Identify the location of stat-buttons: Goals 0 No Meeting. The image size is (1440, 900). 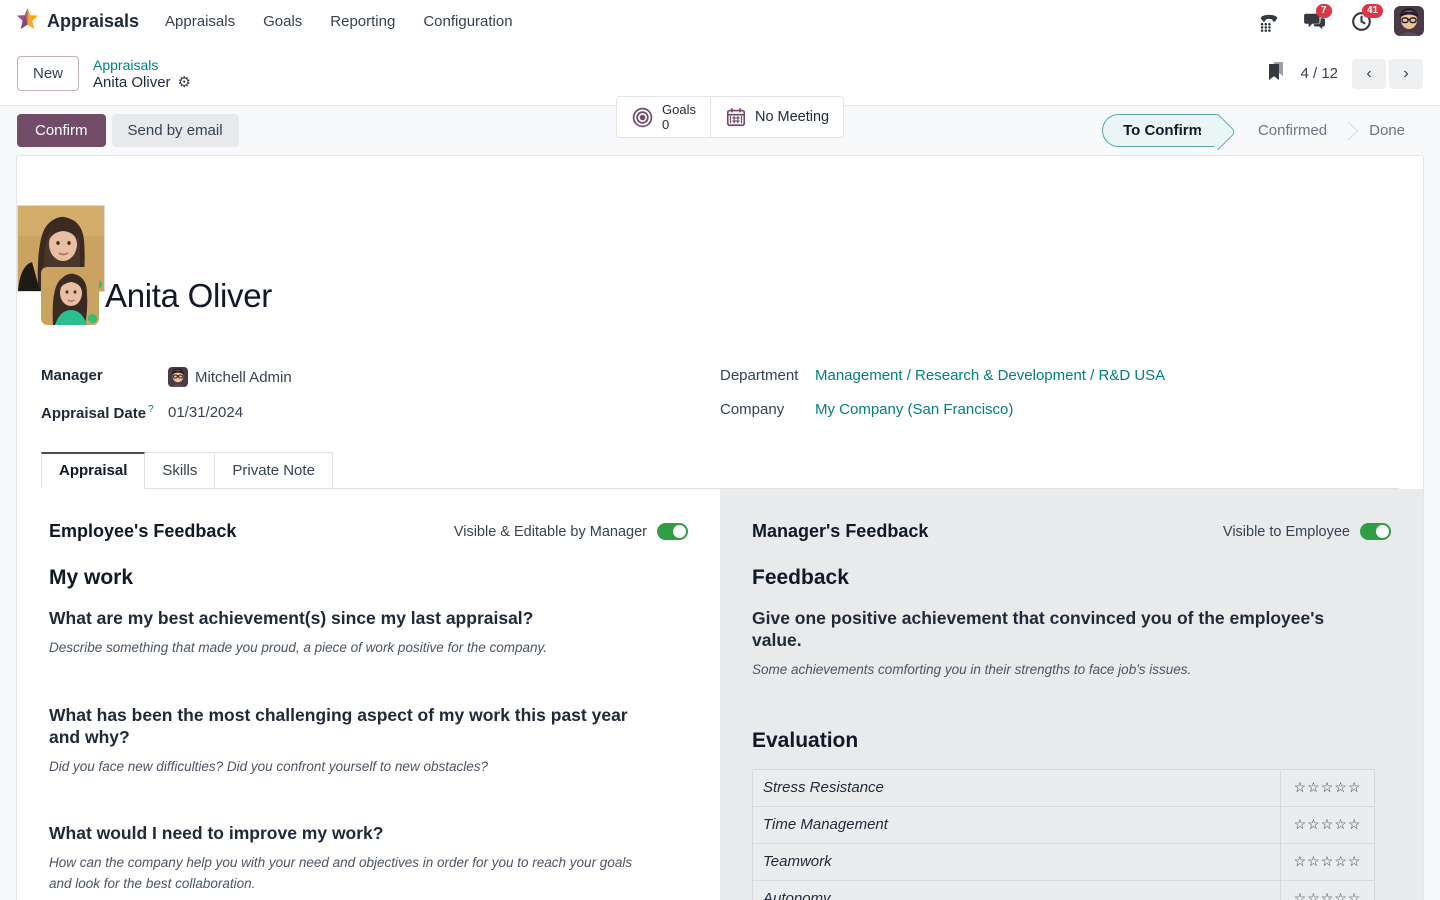
(730, 117).